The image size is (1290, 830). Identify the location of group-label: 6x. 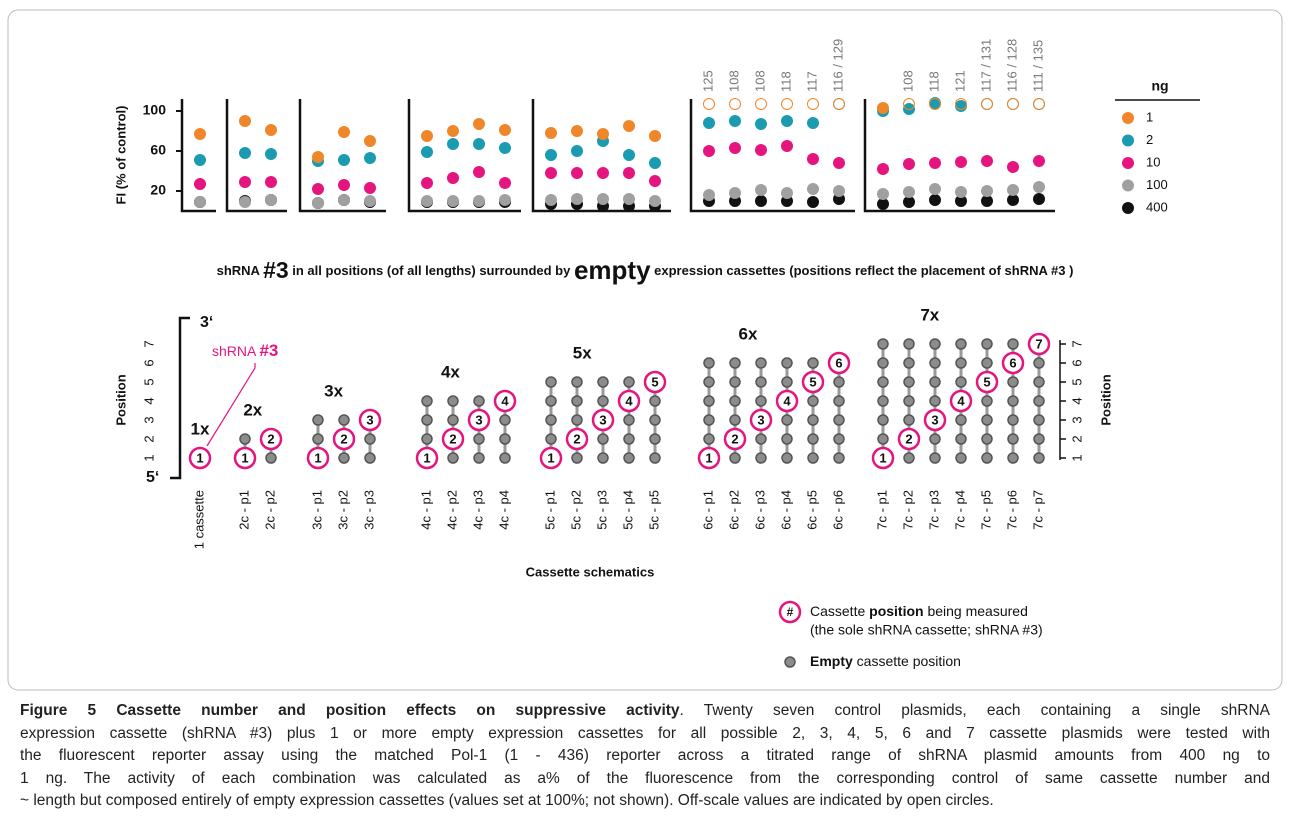
(748, 333).